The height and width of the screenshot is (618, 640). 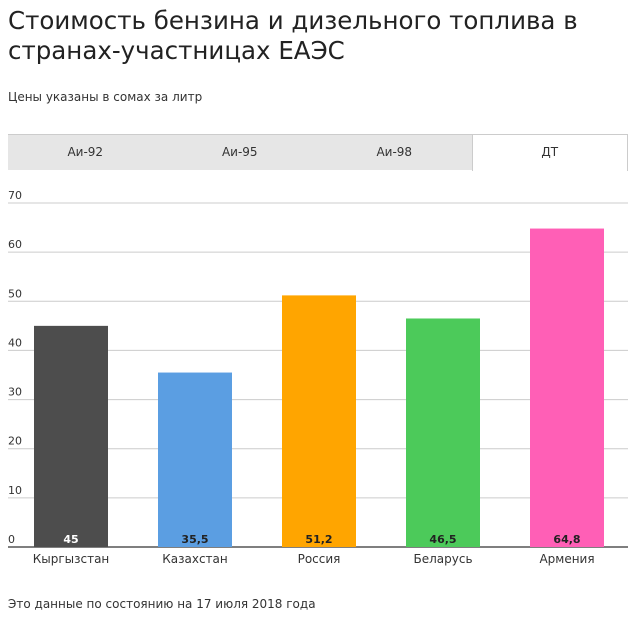 I want to click on x-tick-label: Казахстан, so click(x=195, y=559).